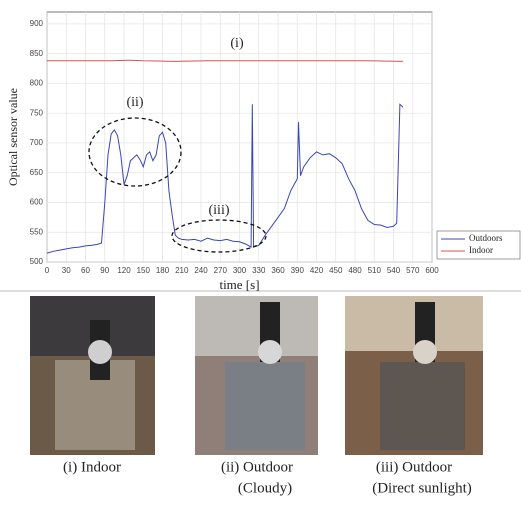 Image resolution: width=521 pixels, height=508 pixels. What do you see at coordinates (66, 270) in the screenshot?
I see `x-tick-label: 30` at bounding box center [66, 270].